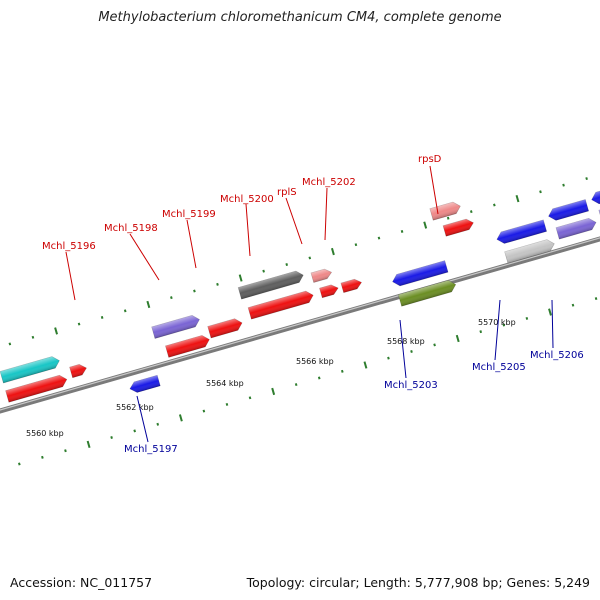 The width and height of the screenshot is (600, 600). I want to click on tick-label-5566: 5566 kbp, so click(315, 361).